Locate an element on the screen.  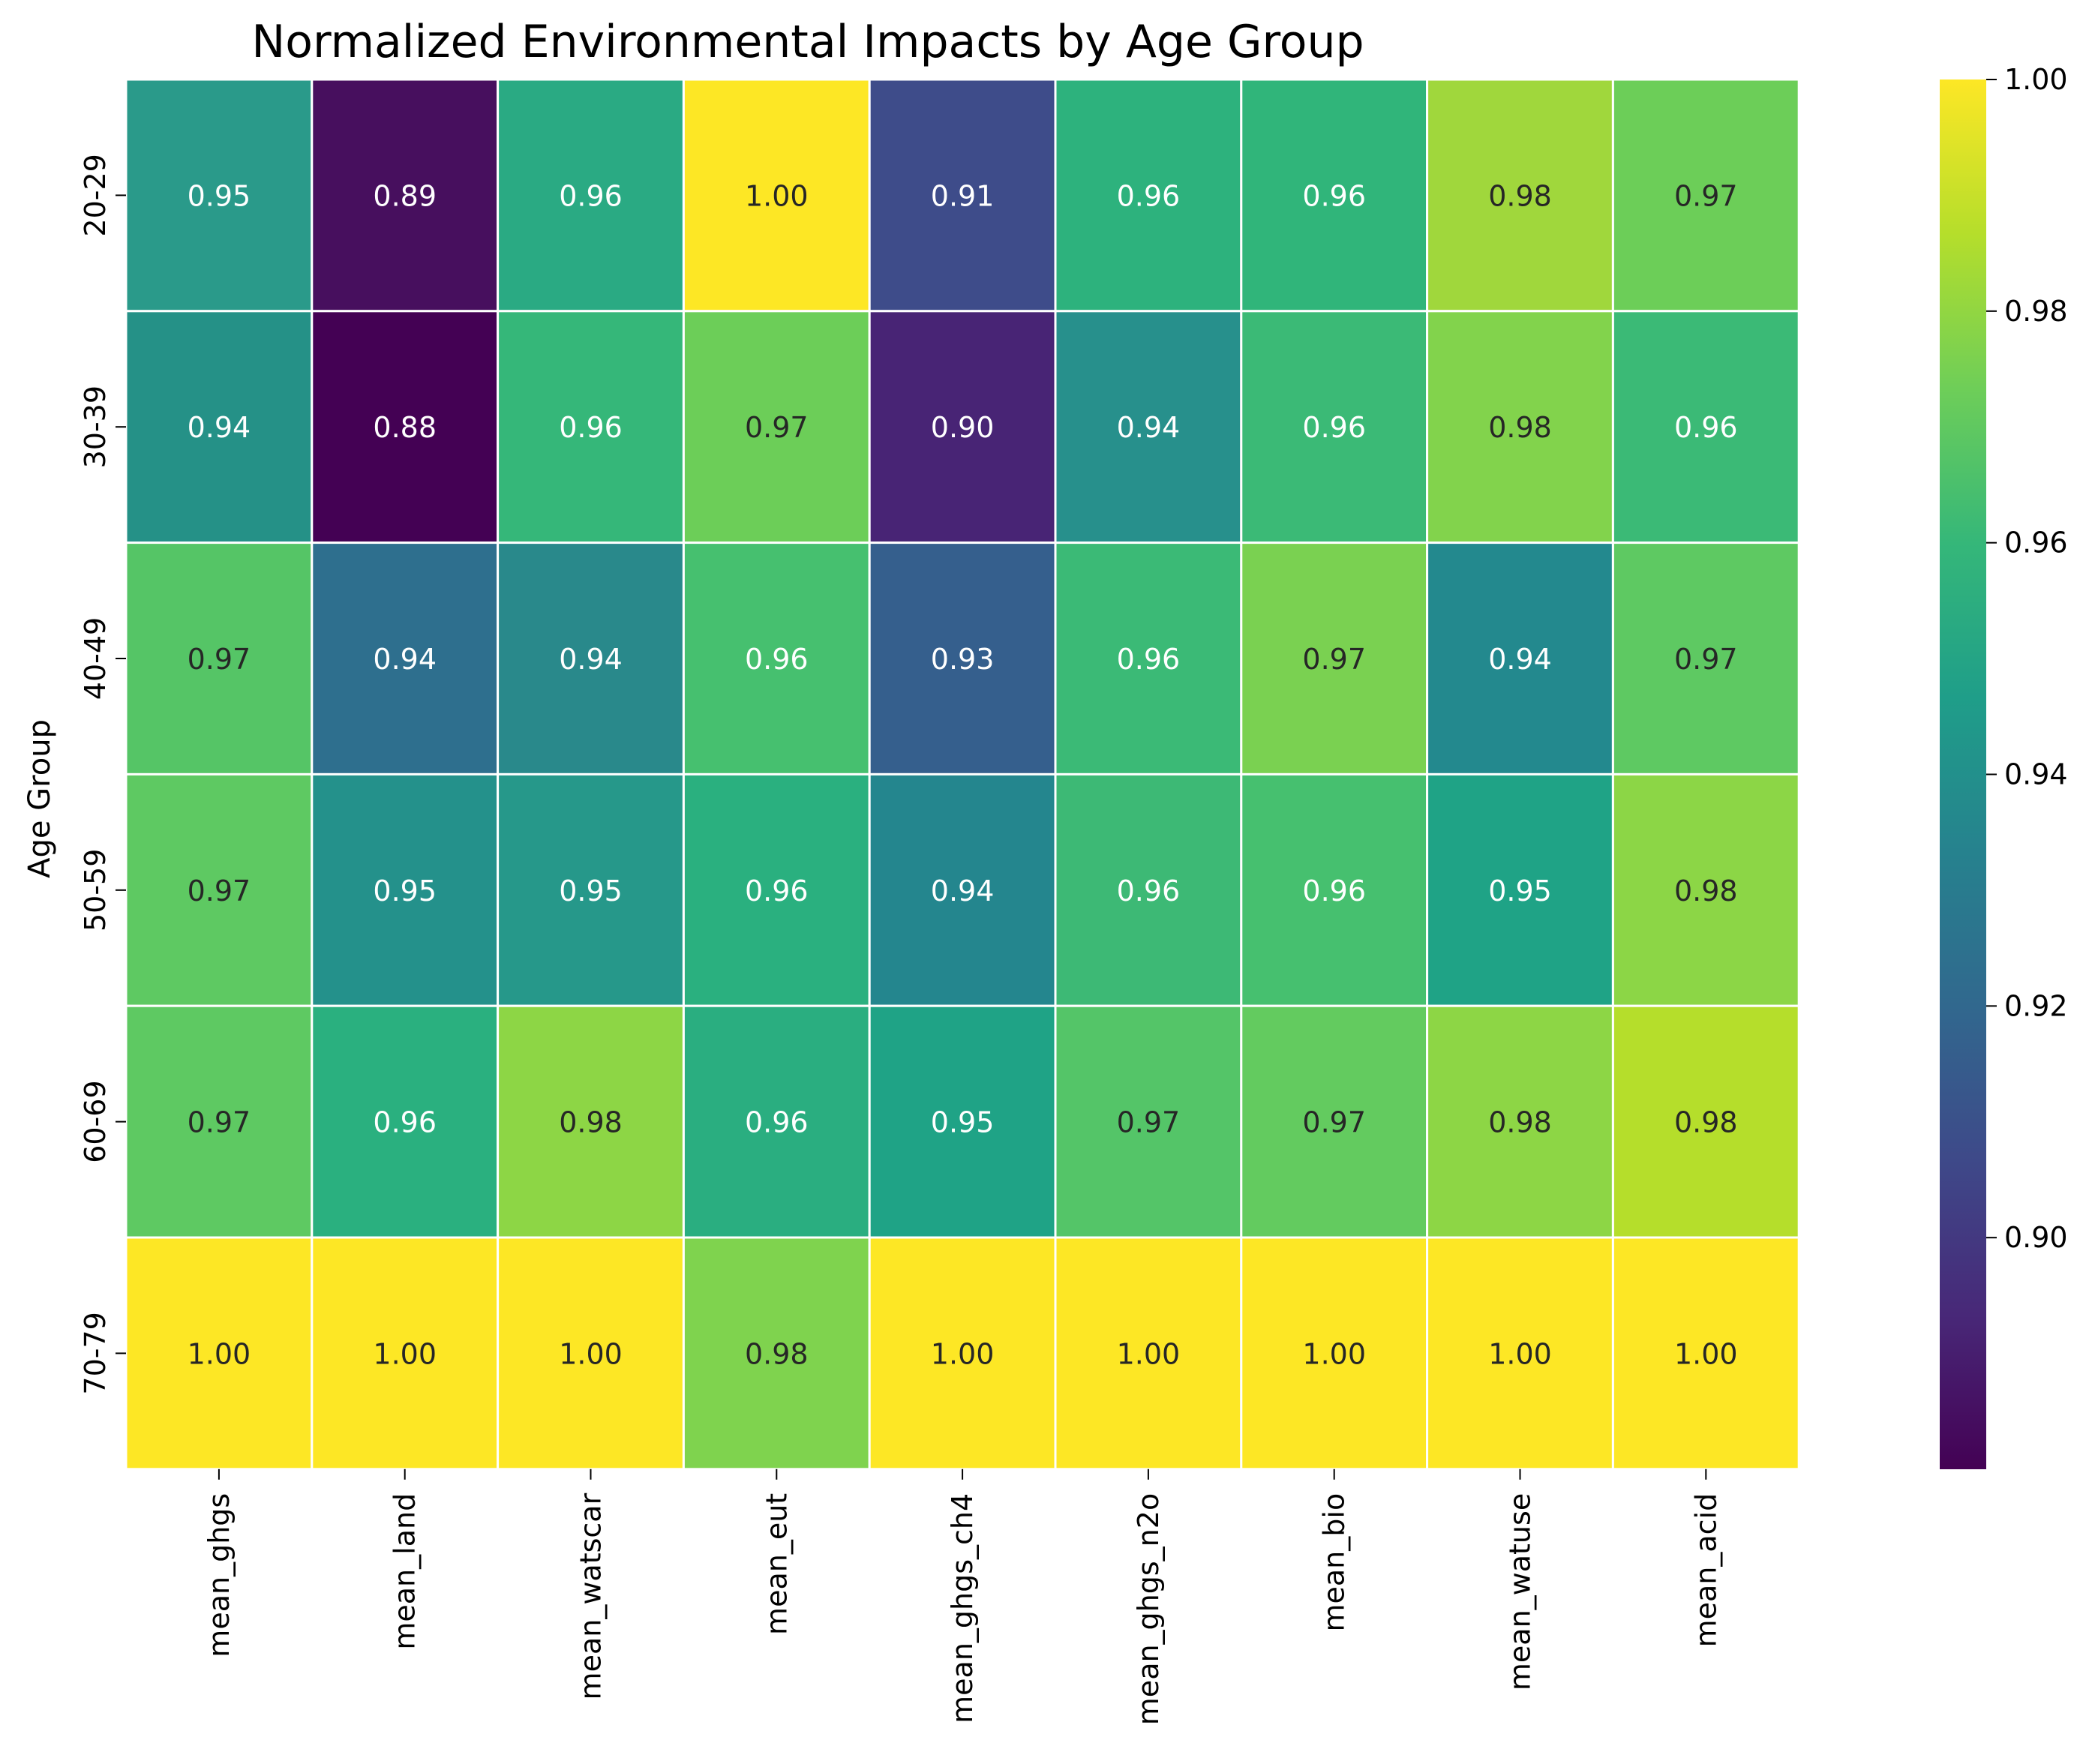
colorbar-tick-label: 0.96 is located at coordinates (2036, 543).